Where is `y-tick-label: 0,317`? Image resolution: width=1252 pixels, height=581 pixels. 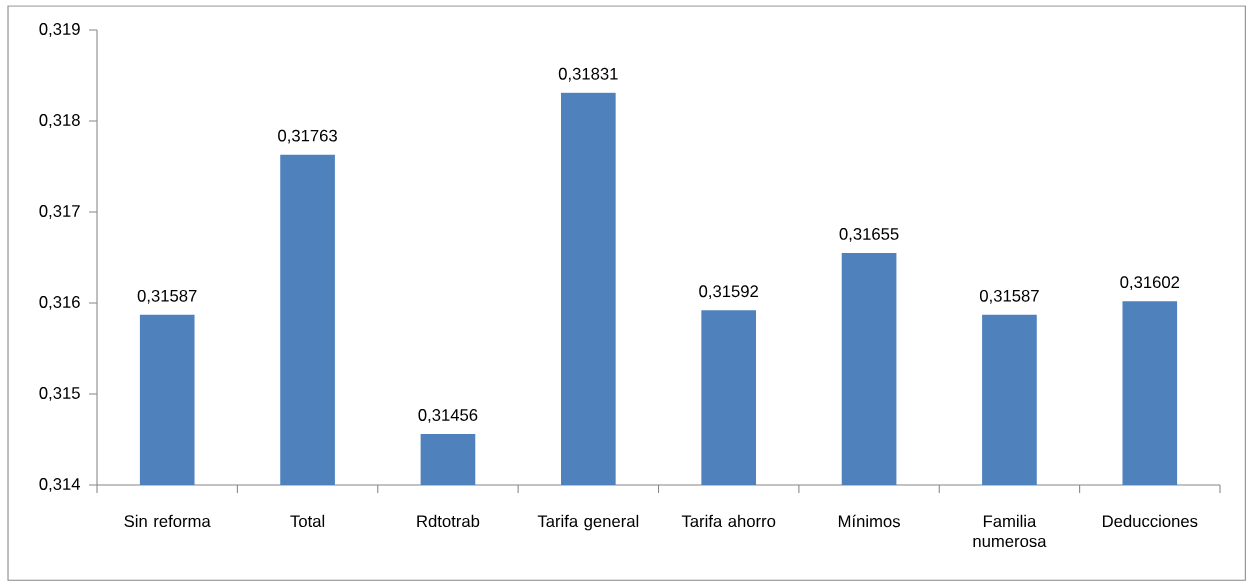
y-tick-label: 0,317 is located at coordinates (59, 212).